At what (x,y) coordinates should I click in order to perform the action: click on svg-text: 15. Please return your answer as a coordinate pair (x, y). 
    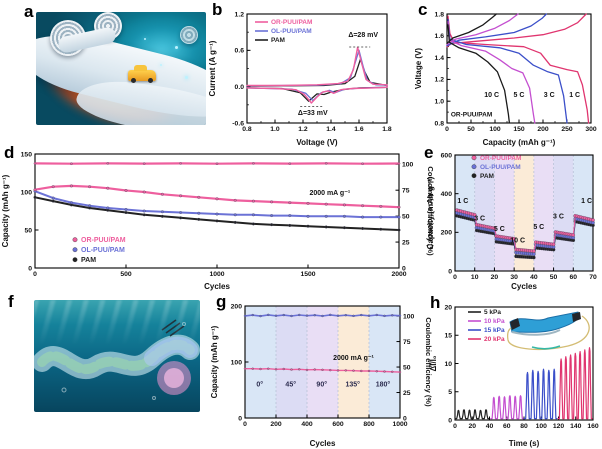
    Looking at the image, I should click on (448, 336).